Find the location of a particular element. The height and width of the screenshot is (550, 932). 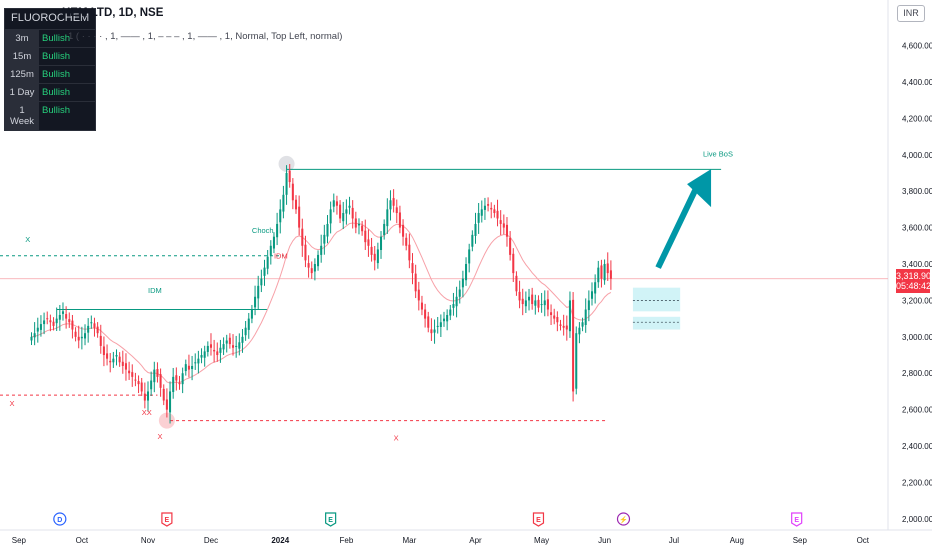

demand-zone-upper is located at coordinates (656, 299).